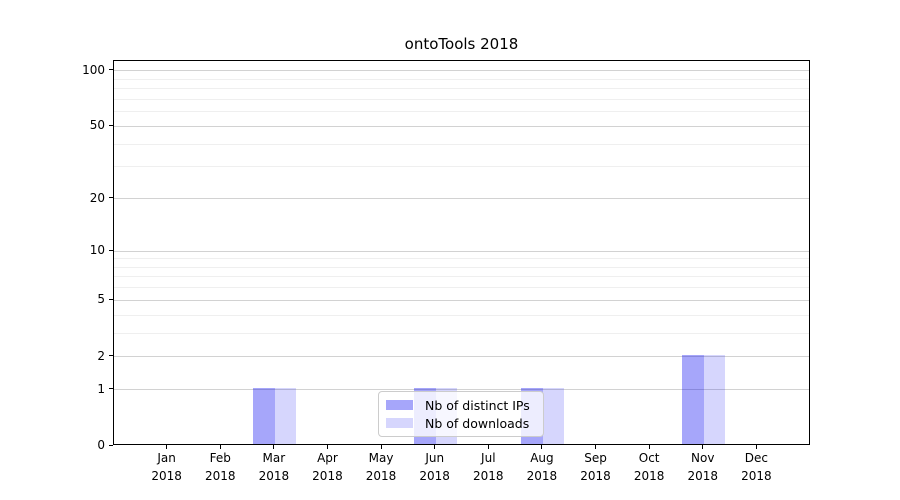 The image size is (900, 500). I want to click on x-tick-month: Aug, so click(542, 458).